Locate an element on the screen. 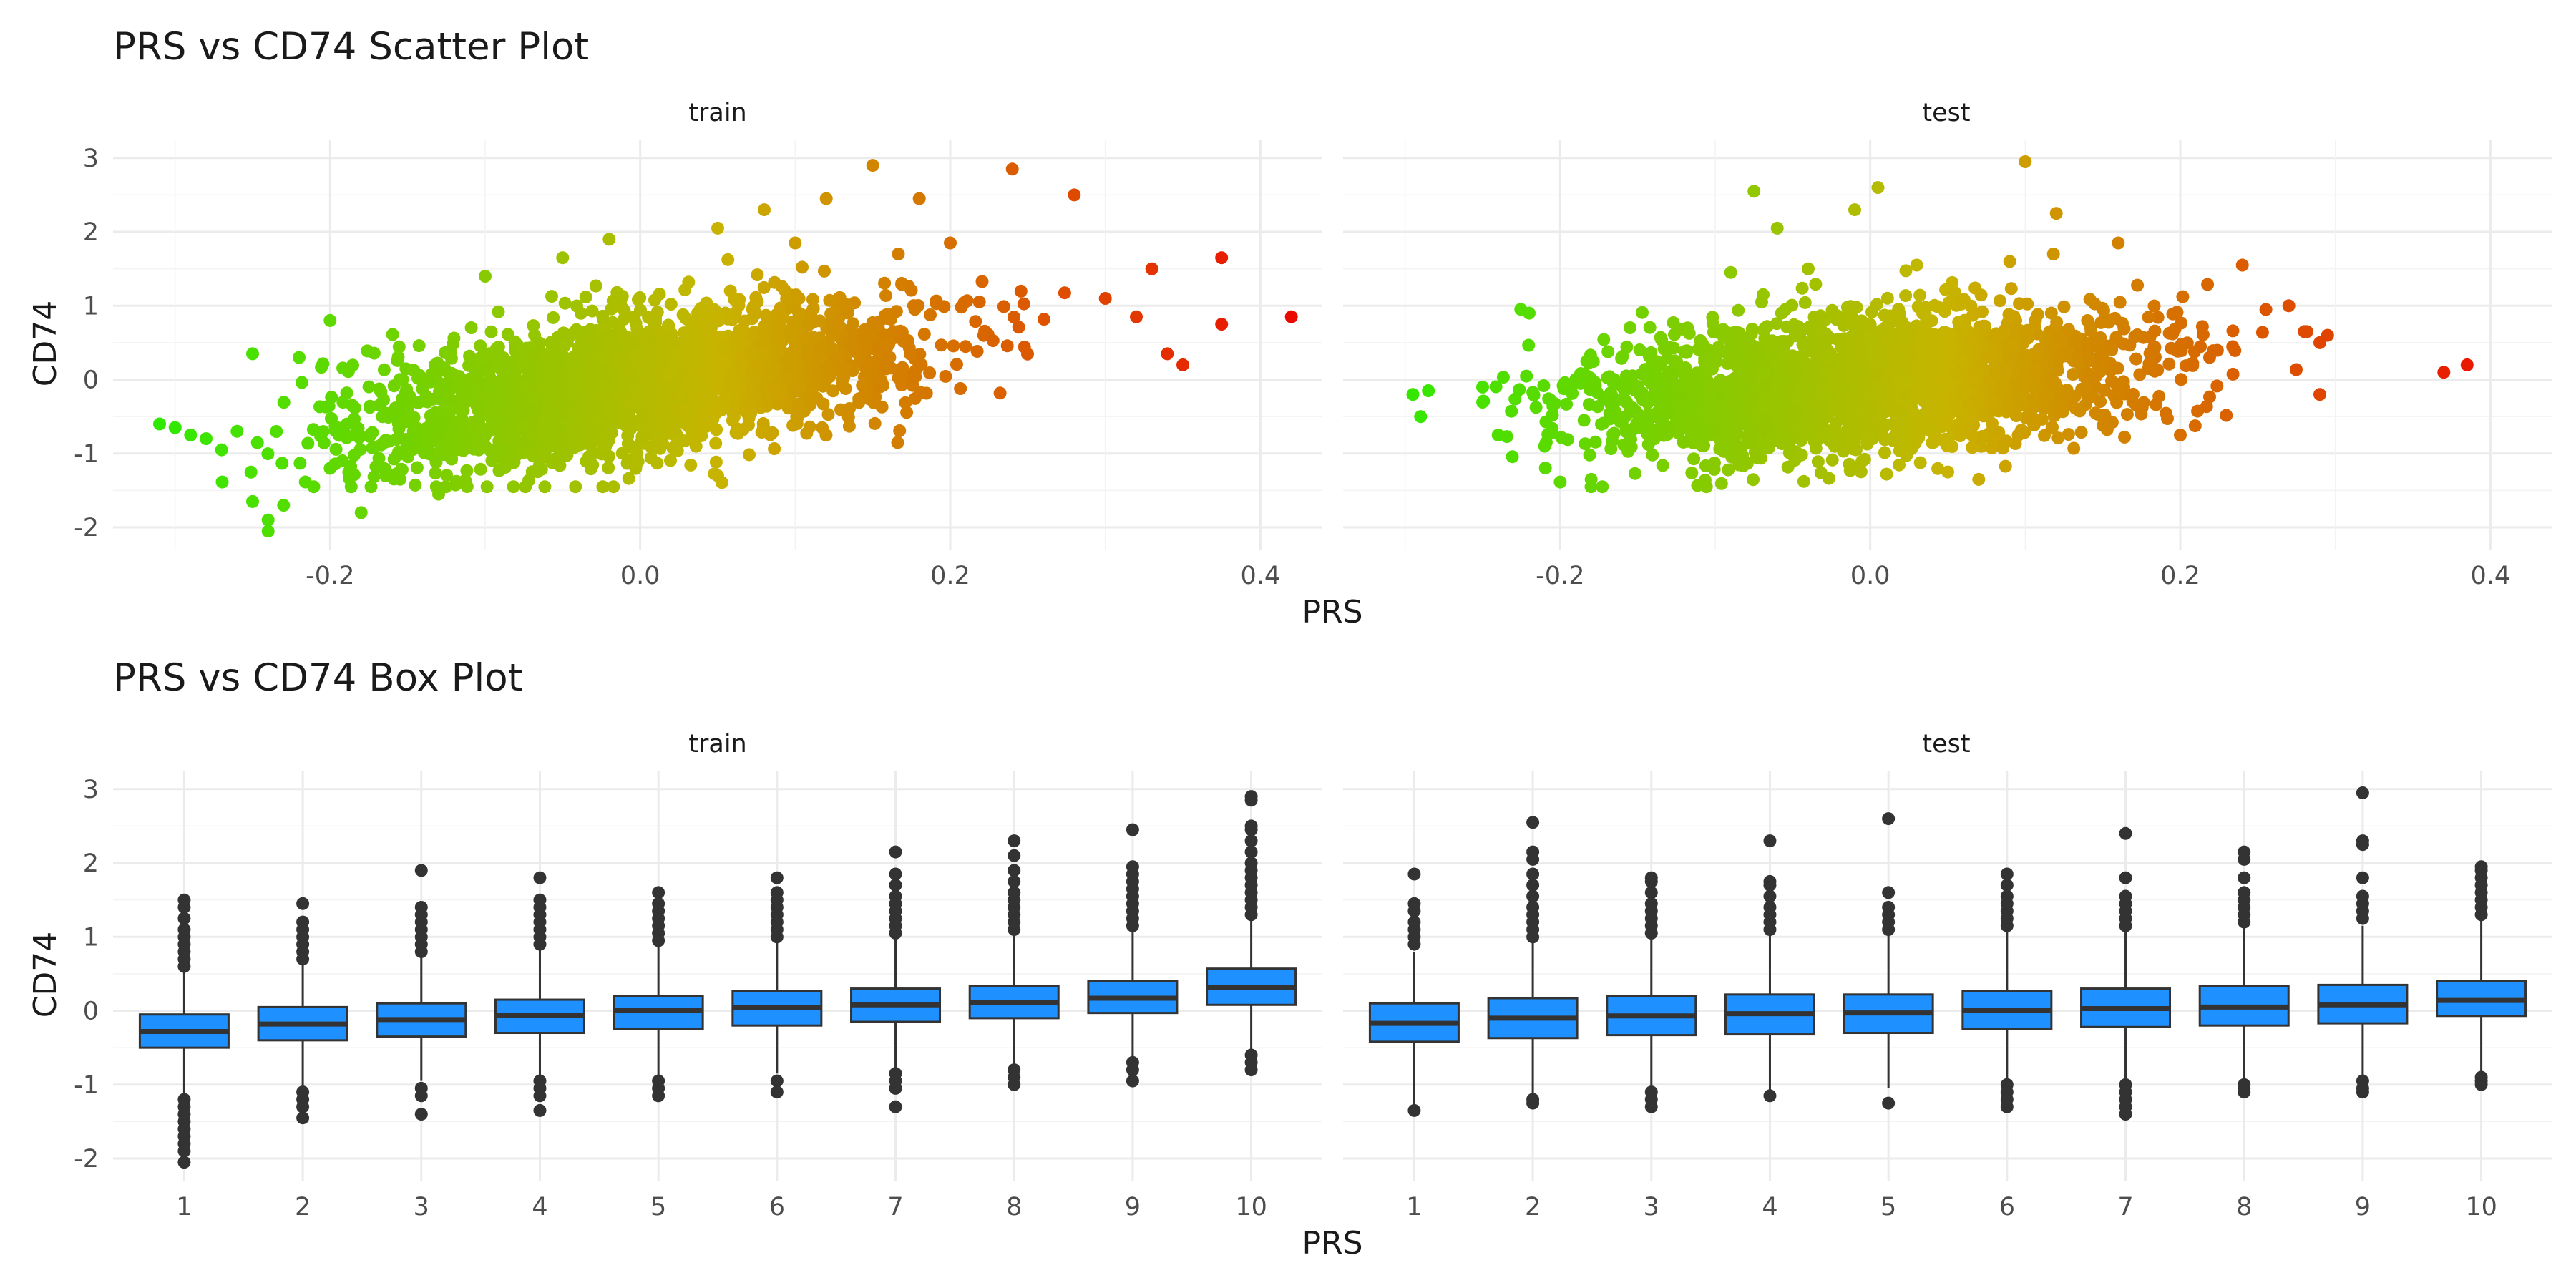 This screenshot has width=2576, height=1288. scatter-test-x-tick-label: 0.0 is located at coordinates (1870, 576).